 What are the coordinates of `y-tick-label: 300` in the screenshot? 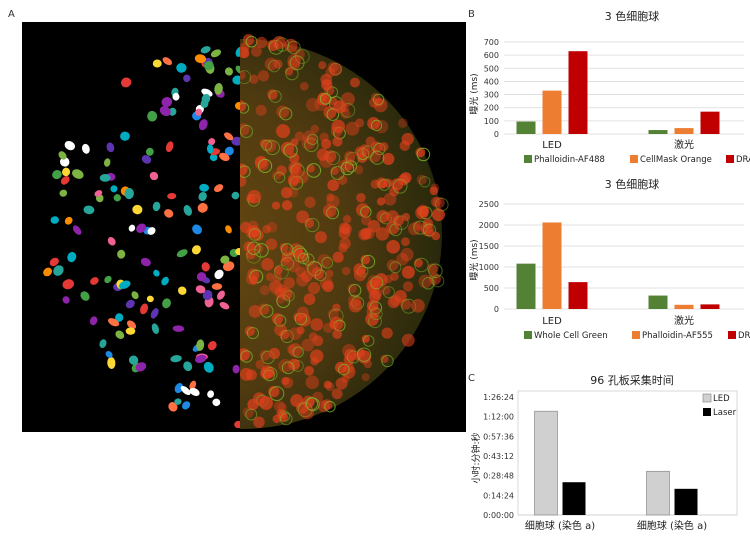 It's located at (491, 95).